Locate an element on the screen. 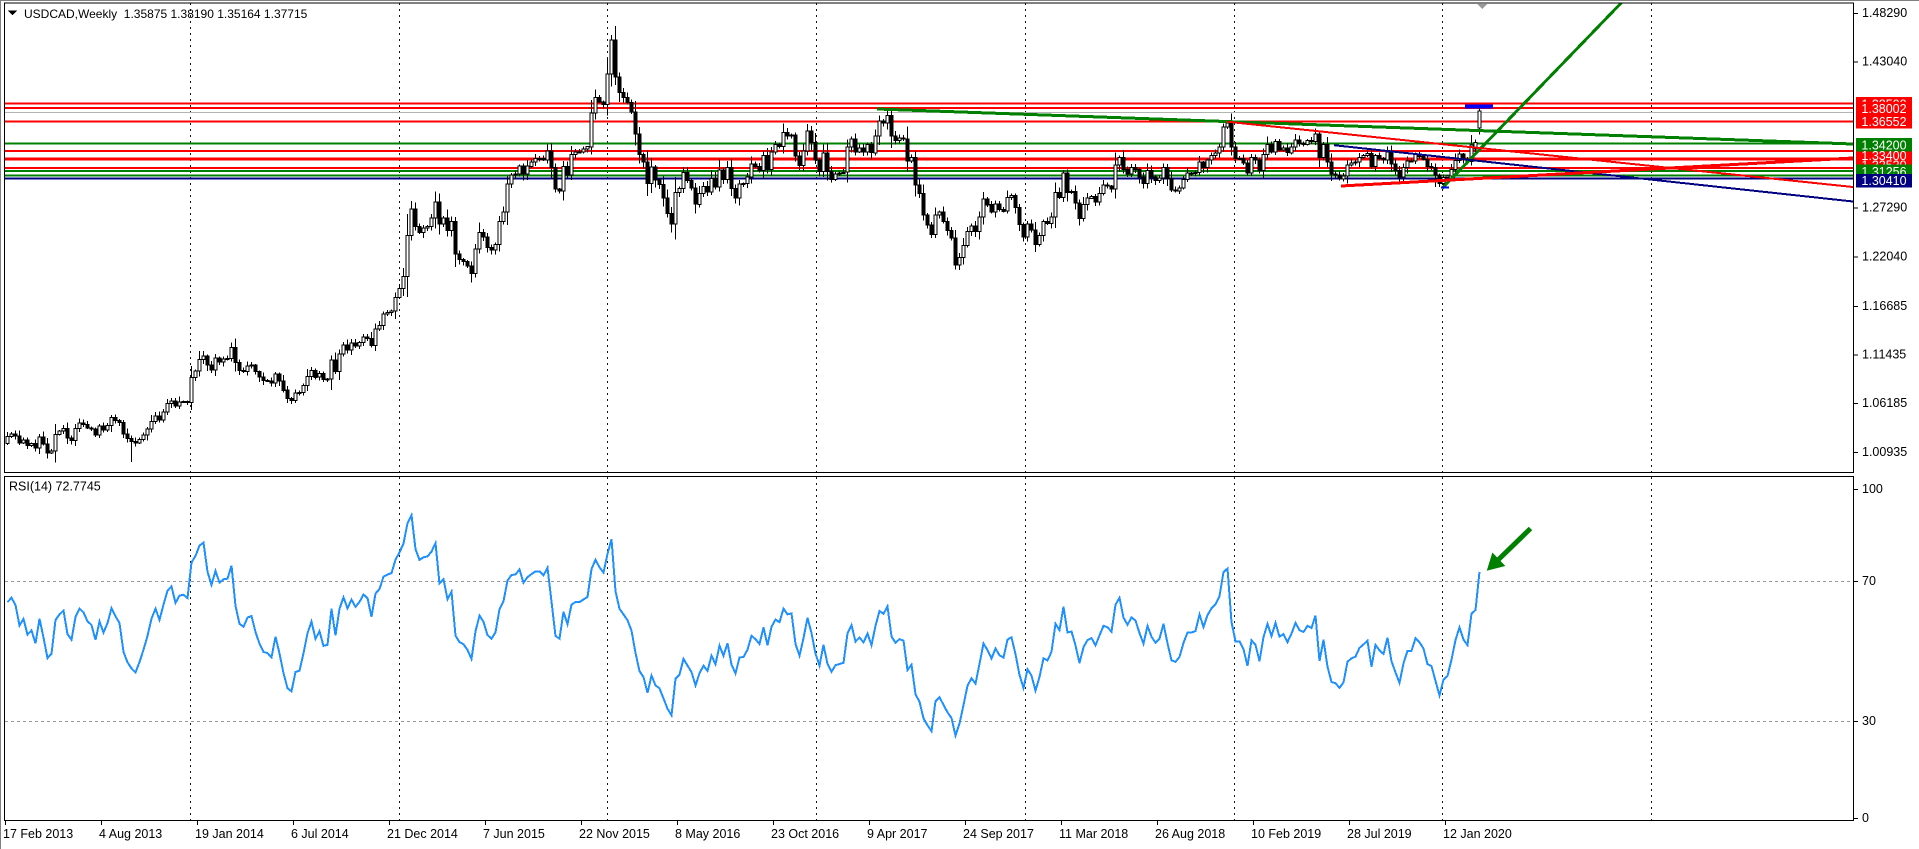 This screenshot has height=849, width=1919. svg-text: 1.06185 is located at coordinates (1884, 403).